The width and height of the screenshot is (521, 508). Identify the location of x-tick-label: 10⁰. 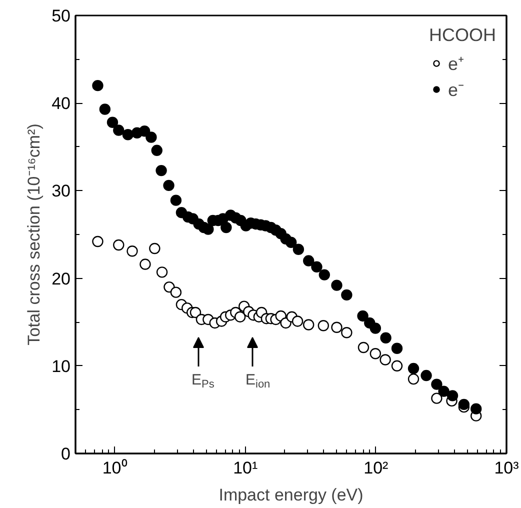
(115, 468).